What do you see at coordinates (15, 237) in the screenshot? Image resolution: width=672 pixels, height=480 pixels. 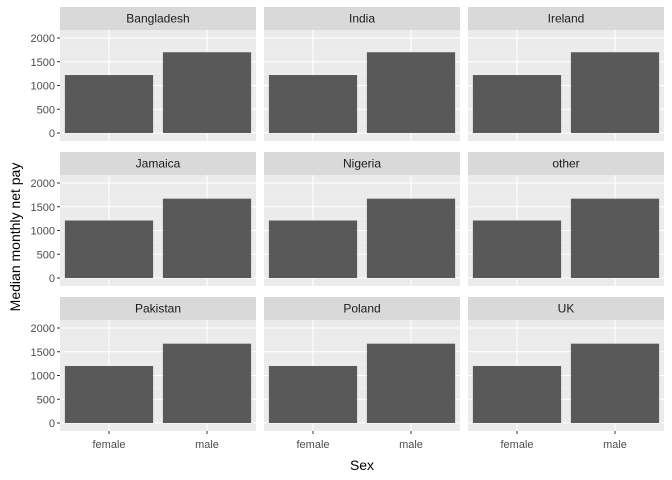 I see `y-axis-title: Median monthly net pay` at bounding box center [15, 237].